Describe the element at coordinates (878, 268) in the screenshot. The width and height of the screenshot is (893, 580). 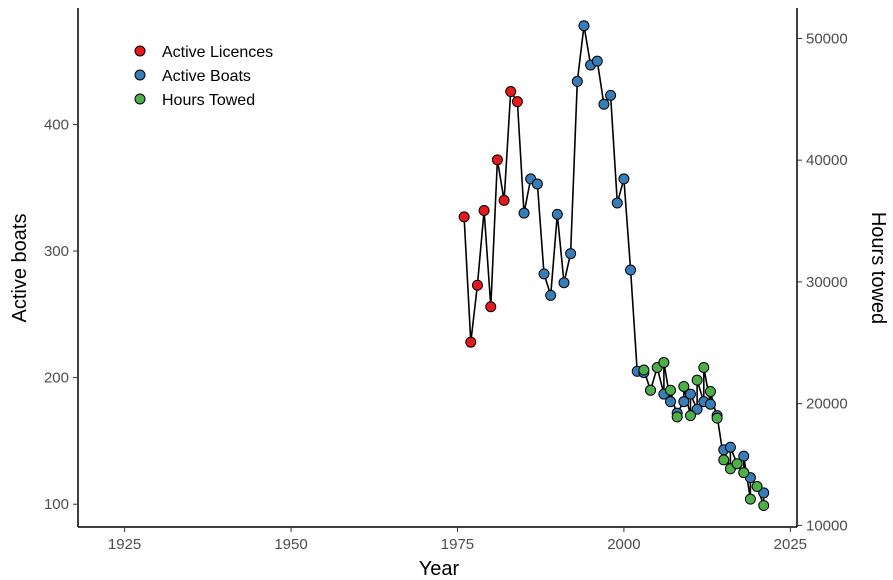
I see `y-axis-title-right: Hours towed` at that location.